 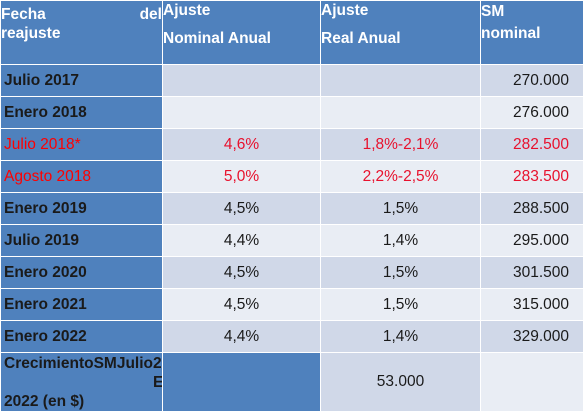 I want to click on row-nominal: 5,0%, so click(x=242, y=177).